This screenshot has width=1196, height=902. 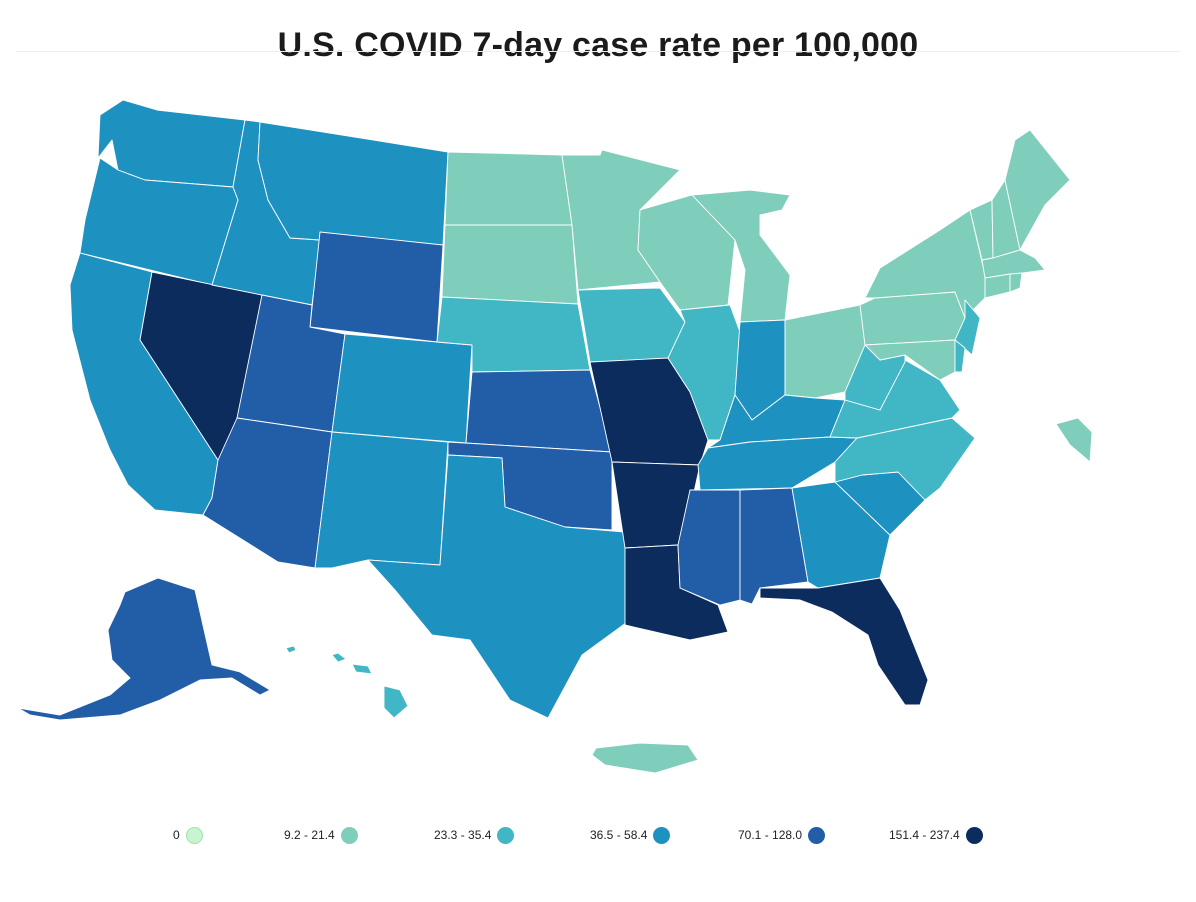 I want to click on legend-label: 151.4 - 237.4, so click(x=924, y=835).